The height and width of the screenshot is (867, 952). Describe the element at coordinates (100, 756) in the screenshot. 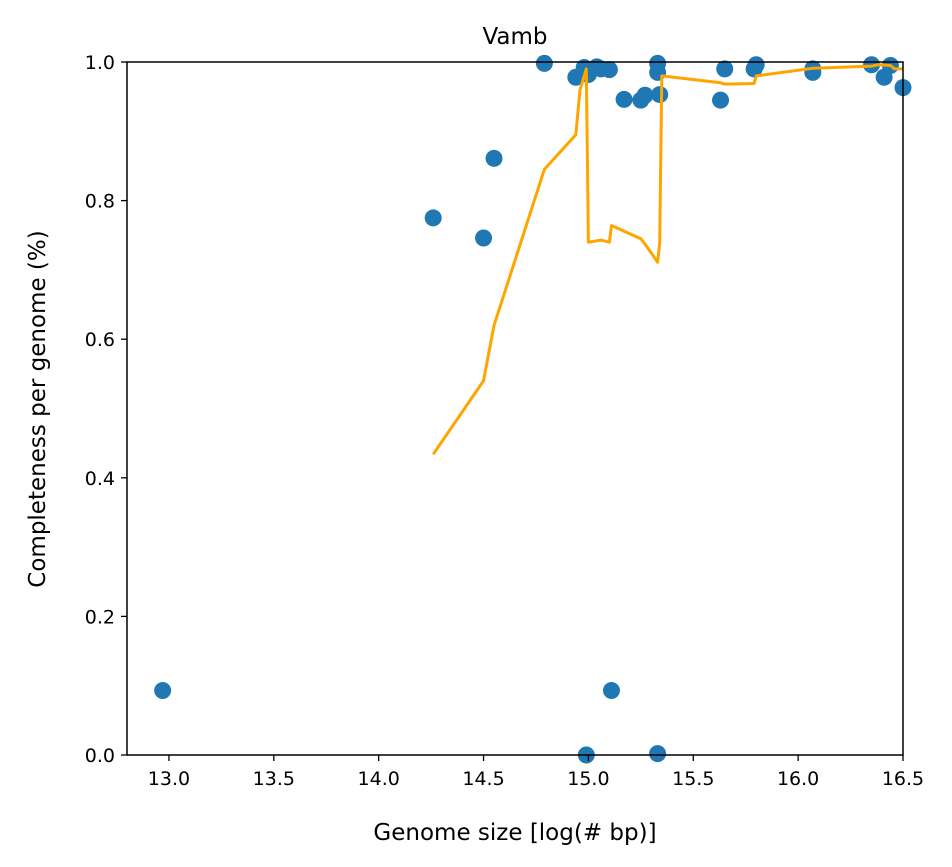

I see `y-tick-label: 0.0` at that location.